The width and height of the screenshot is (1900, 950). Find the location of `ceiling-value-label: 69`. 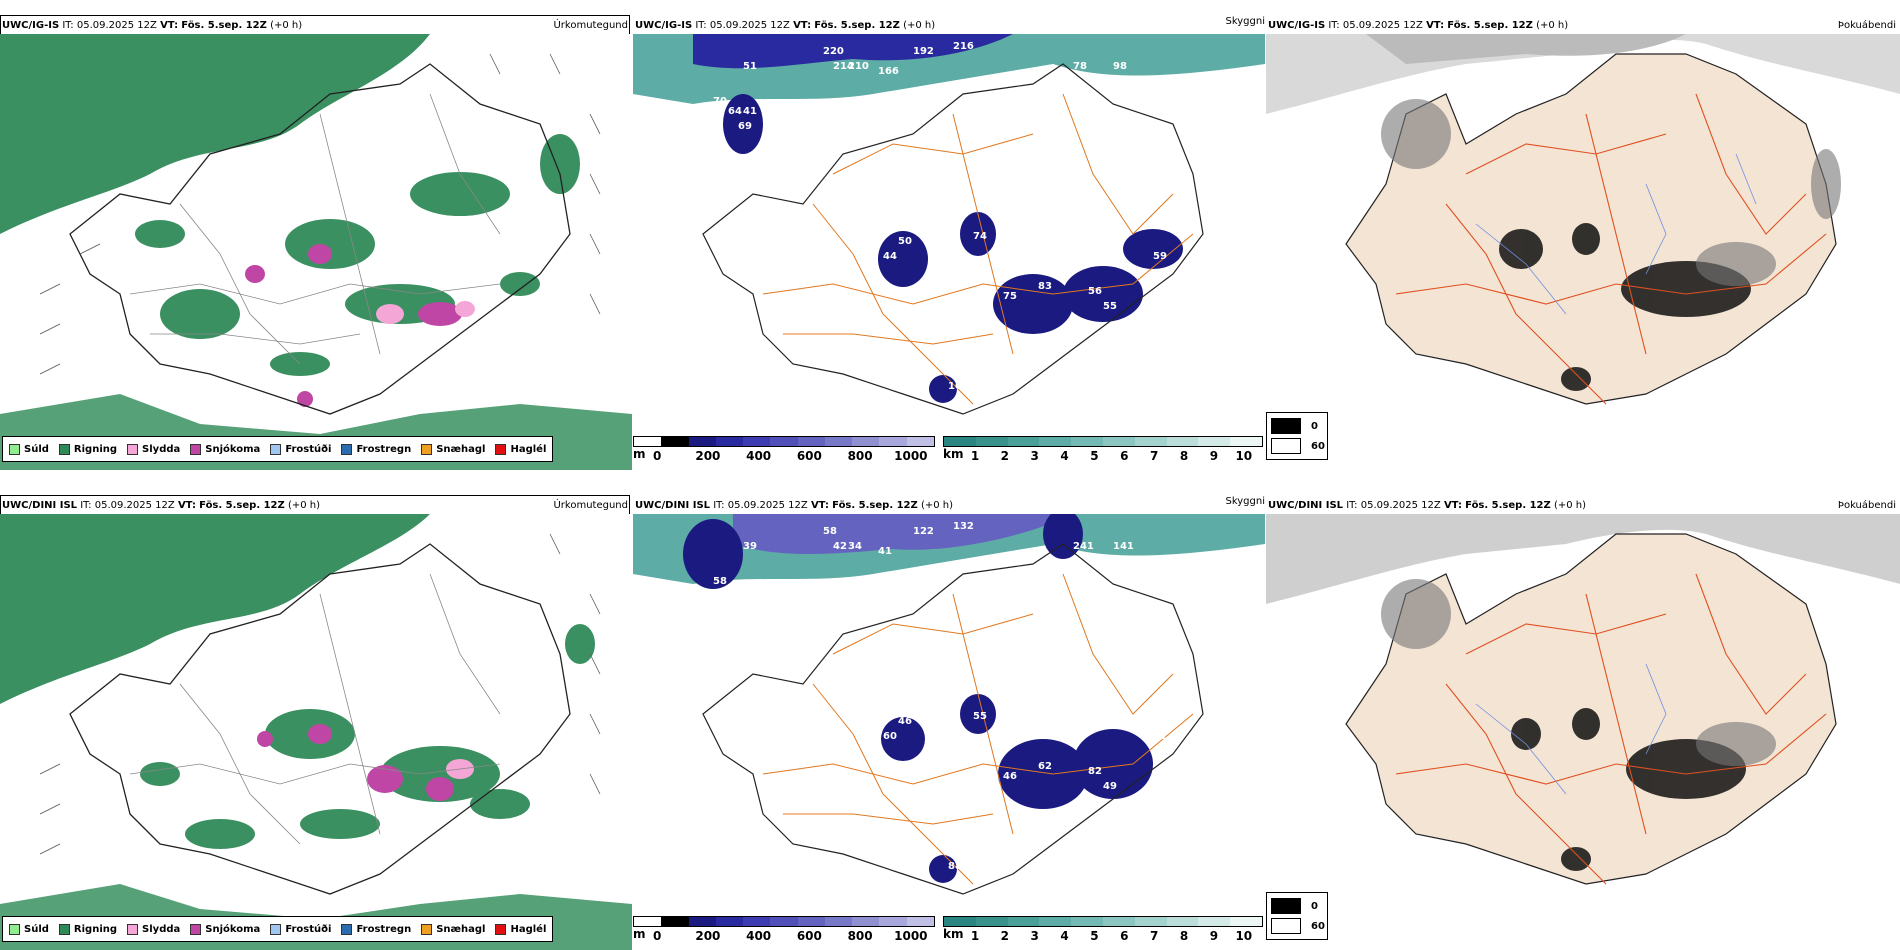

ceiling-value-label: 69 is located at coordinates (745, 126).